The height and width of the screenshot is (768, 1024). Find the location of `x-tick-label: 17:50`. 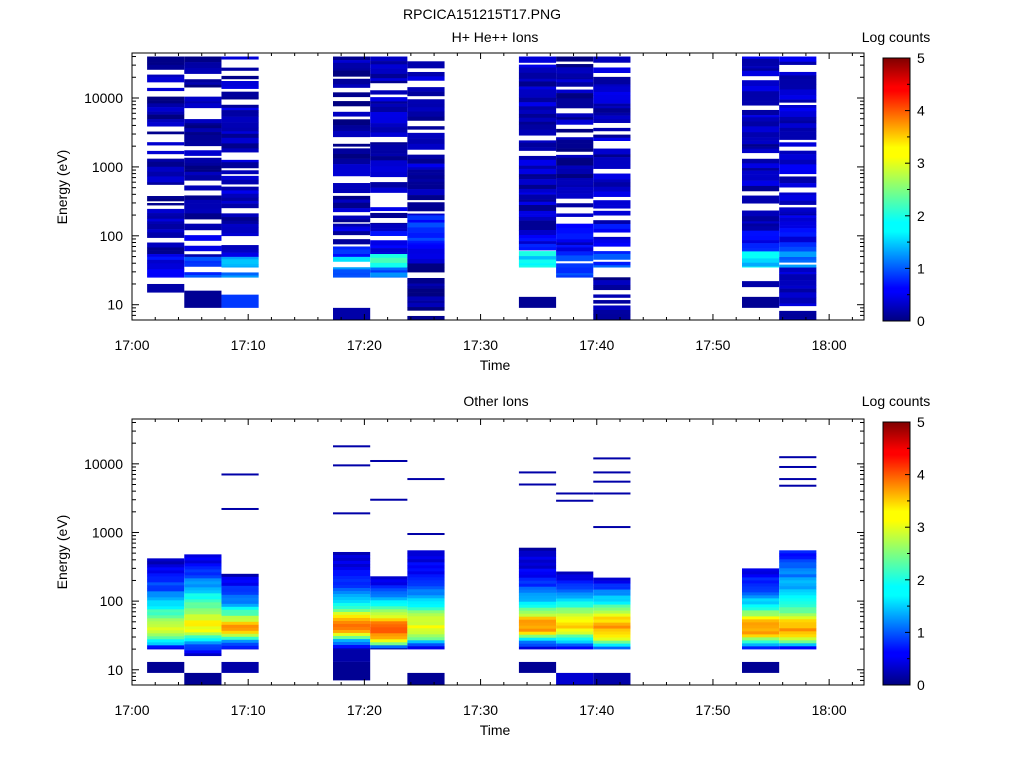

x-tick-label: 17:50 is located at coordinates (712, 710).